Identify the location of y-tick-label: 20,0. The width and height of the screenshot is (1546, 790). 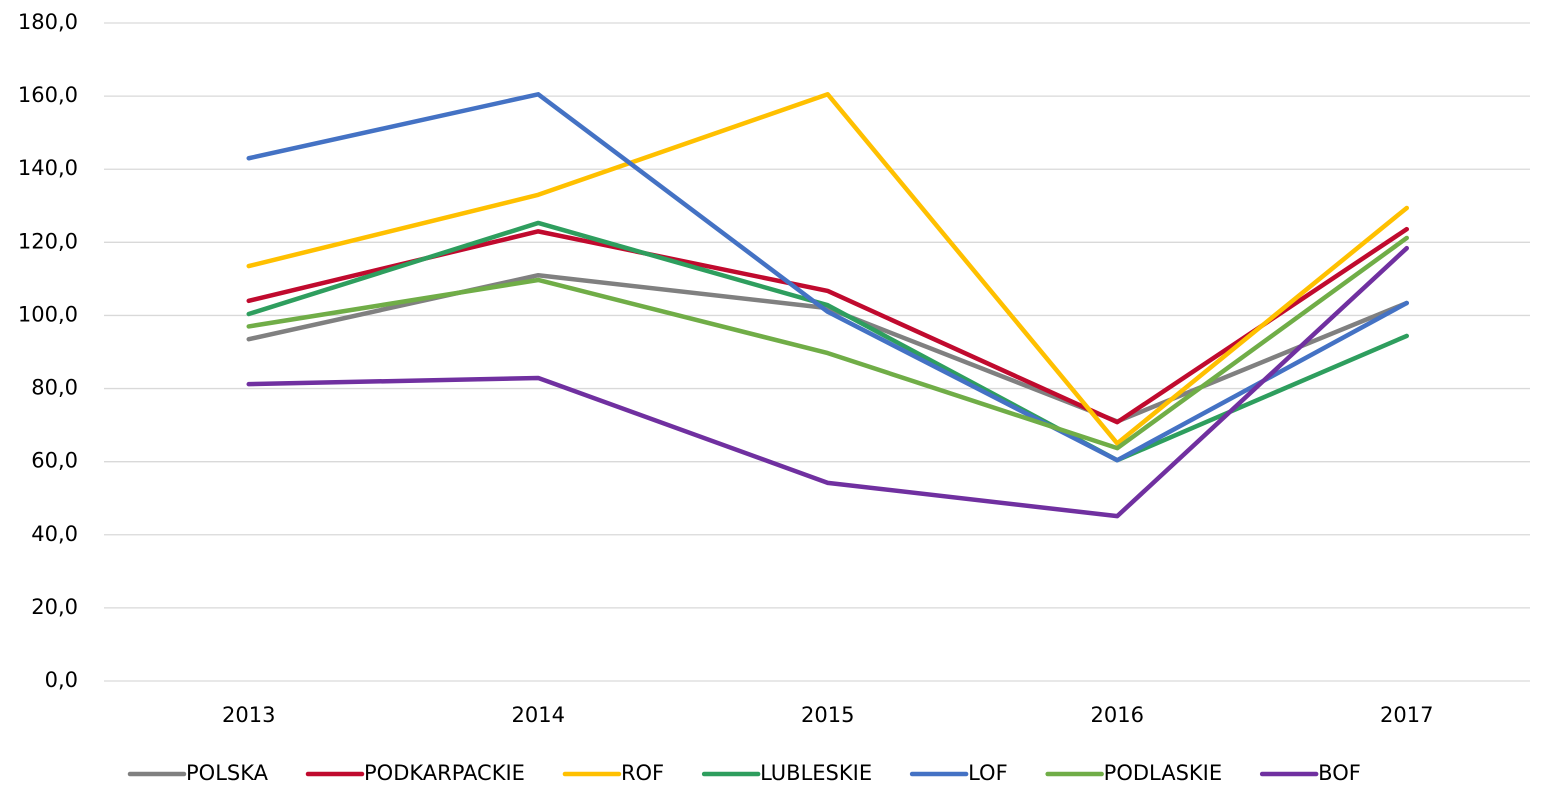
(54, 607).